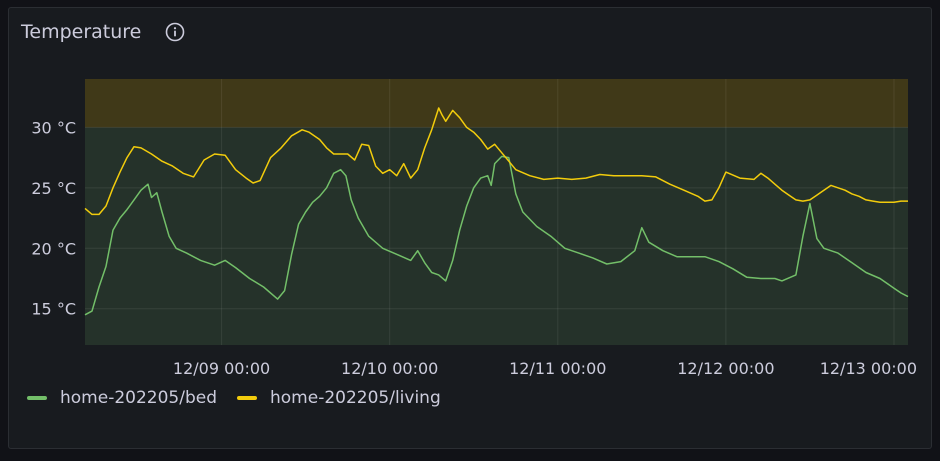  I want to click on y-tick-label: 30 °C, so click(53, 127).